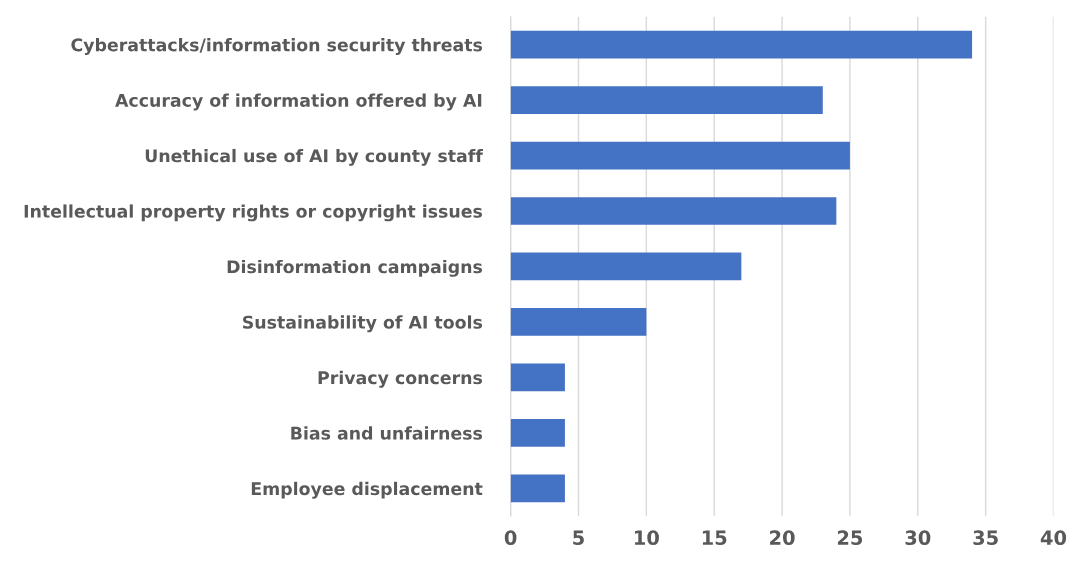 This screenshot has height=561, width=1075. What do you see at coordinates (314, 157) in the screenshot?
I see `y-tick-label: Unethical use of AI by county staff` at bounding box center [314, 157].